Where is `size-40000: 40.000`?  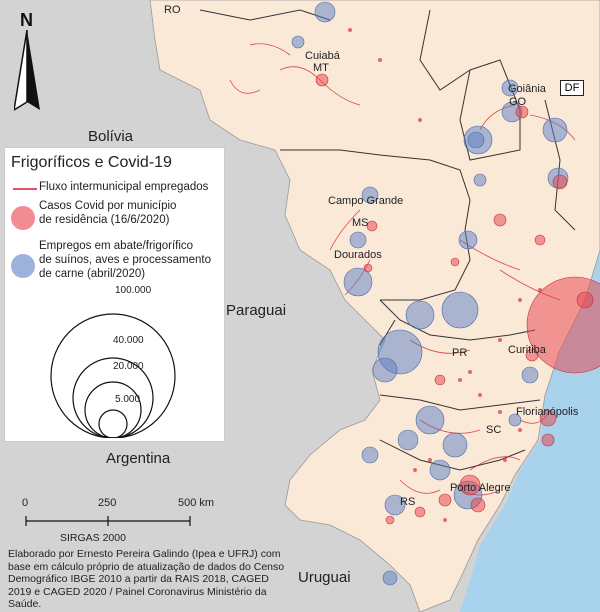
size-40000: 40.000 is located at coordinates (128, 340).